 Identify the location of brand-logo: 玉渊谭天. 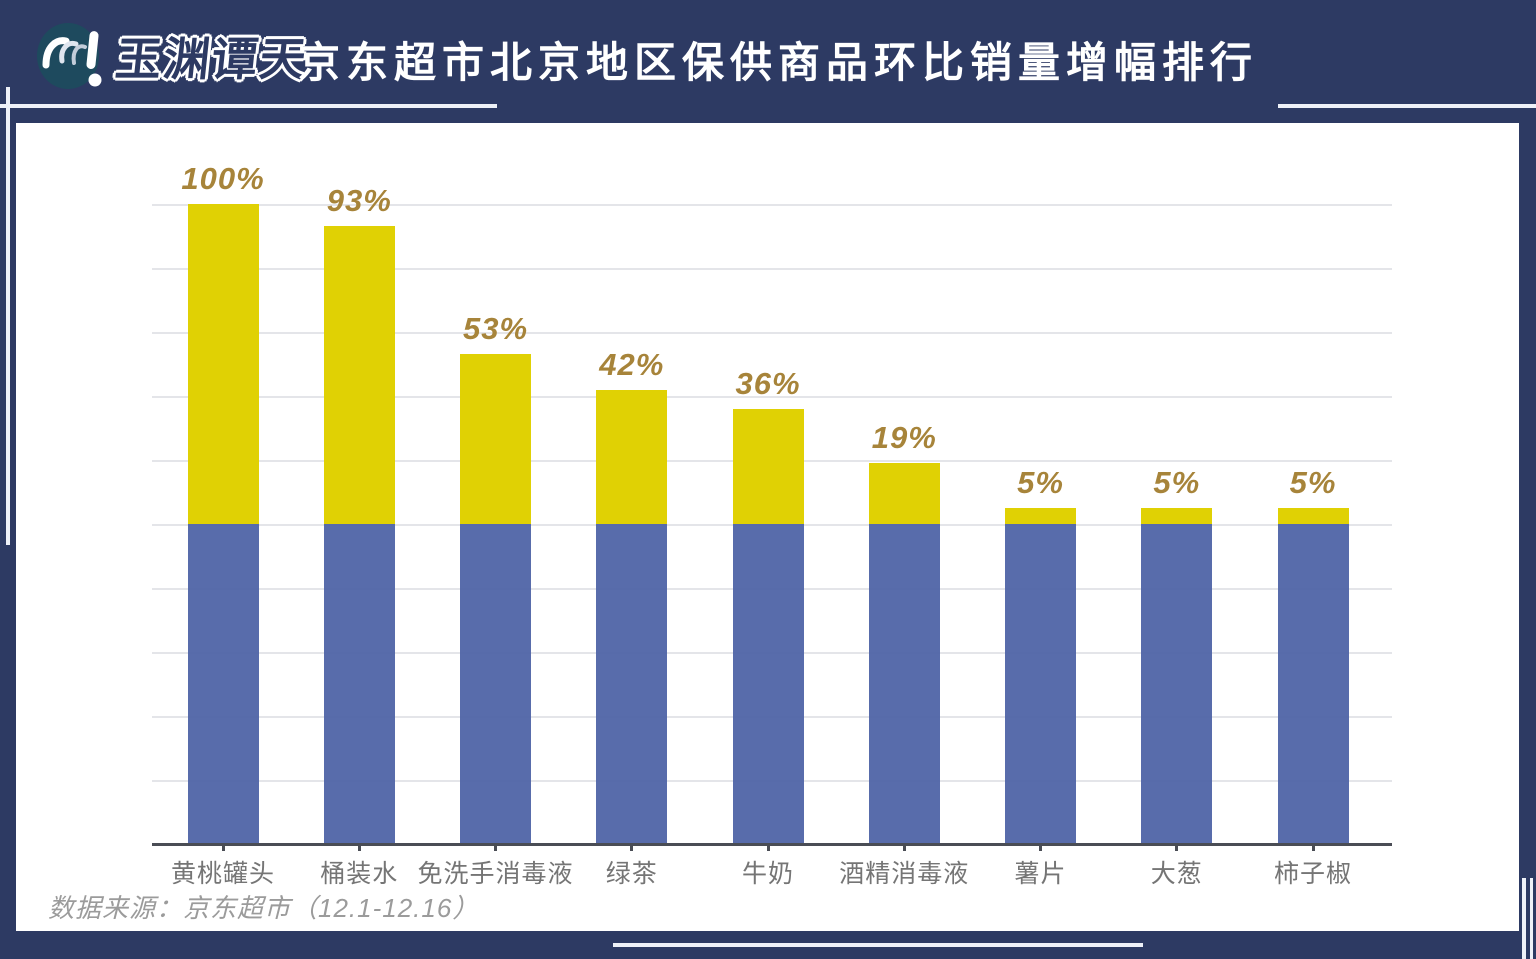
(171, 56).